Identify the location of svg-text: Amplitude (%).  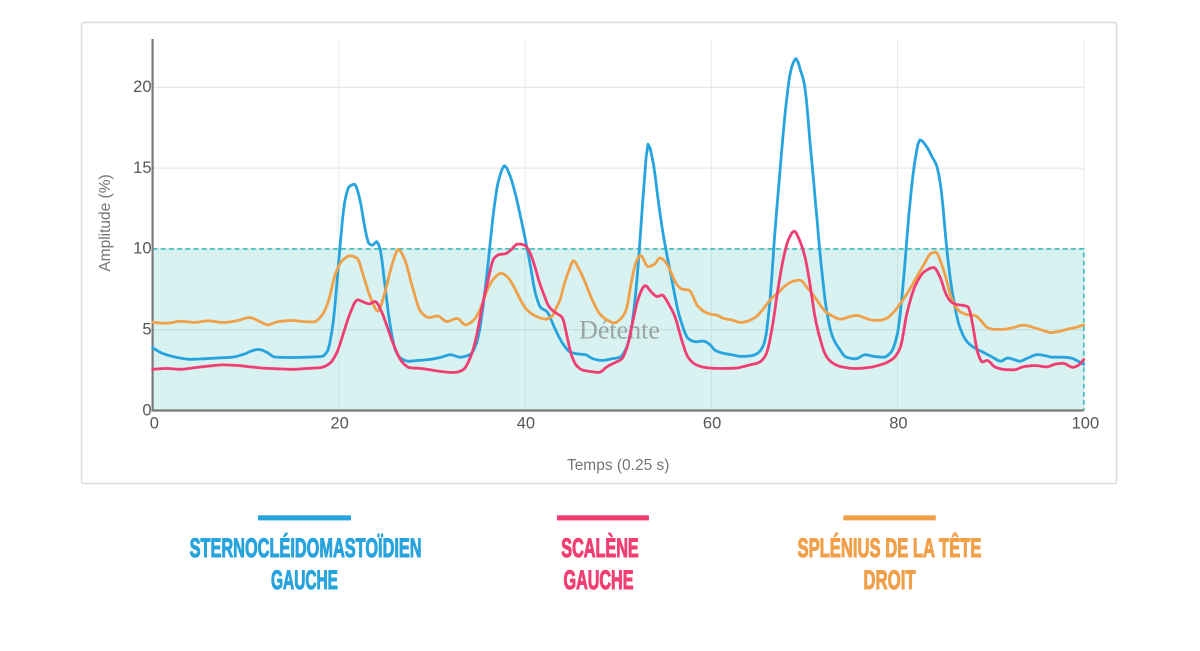
(105, 222).